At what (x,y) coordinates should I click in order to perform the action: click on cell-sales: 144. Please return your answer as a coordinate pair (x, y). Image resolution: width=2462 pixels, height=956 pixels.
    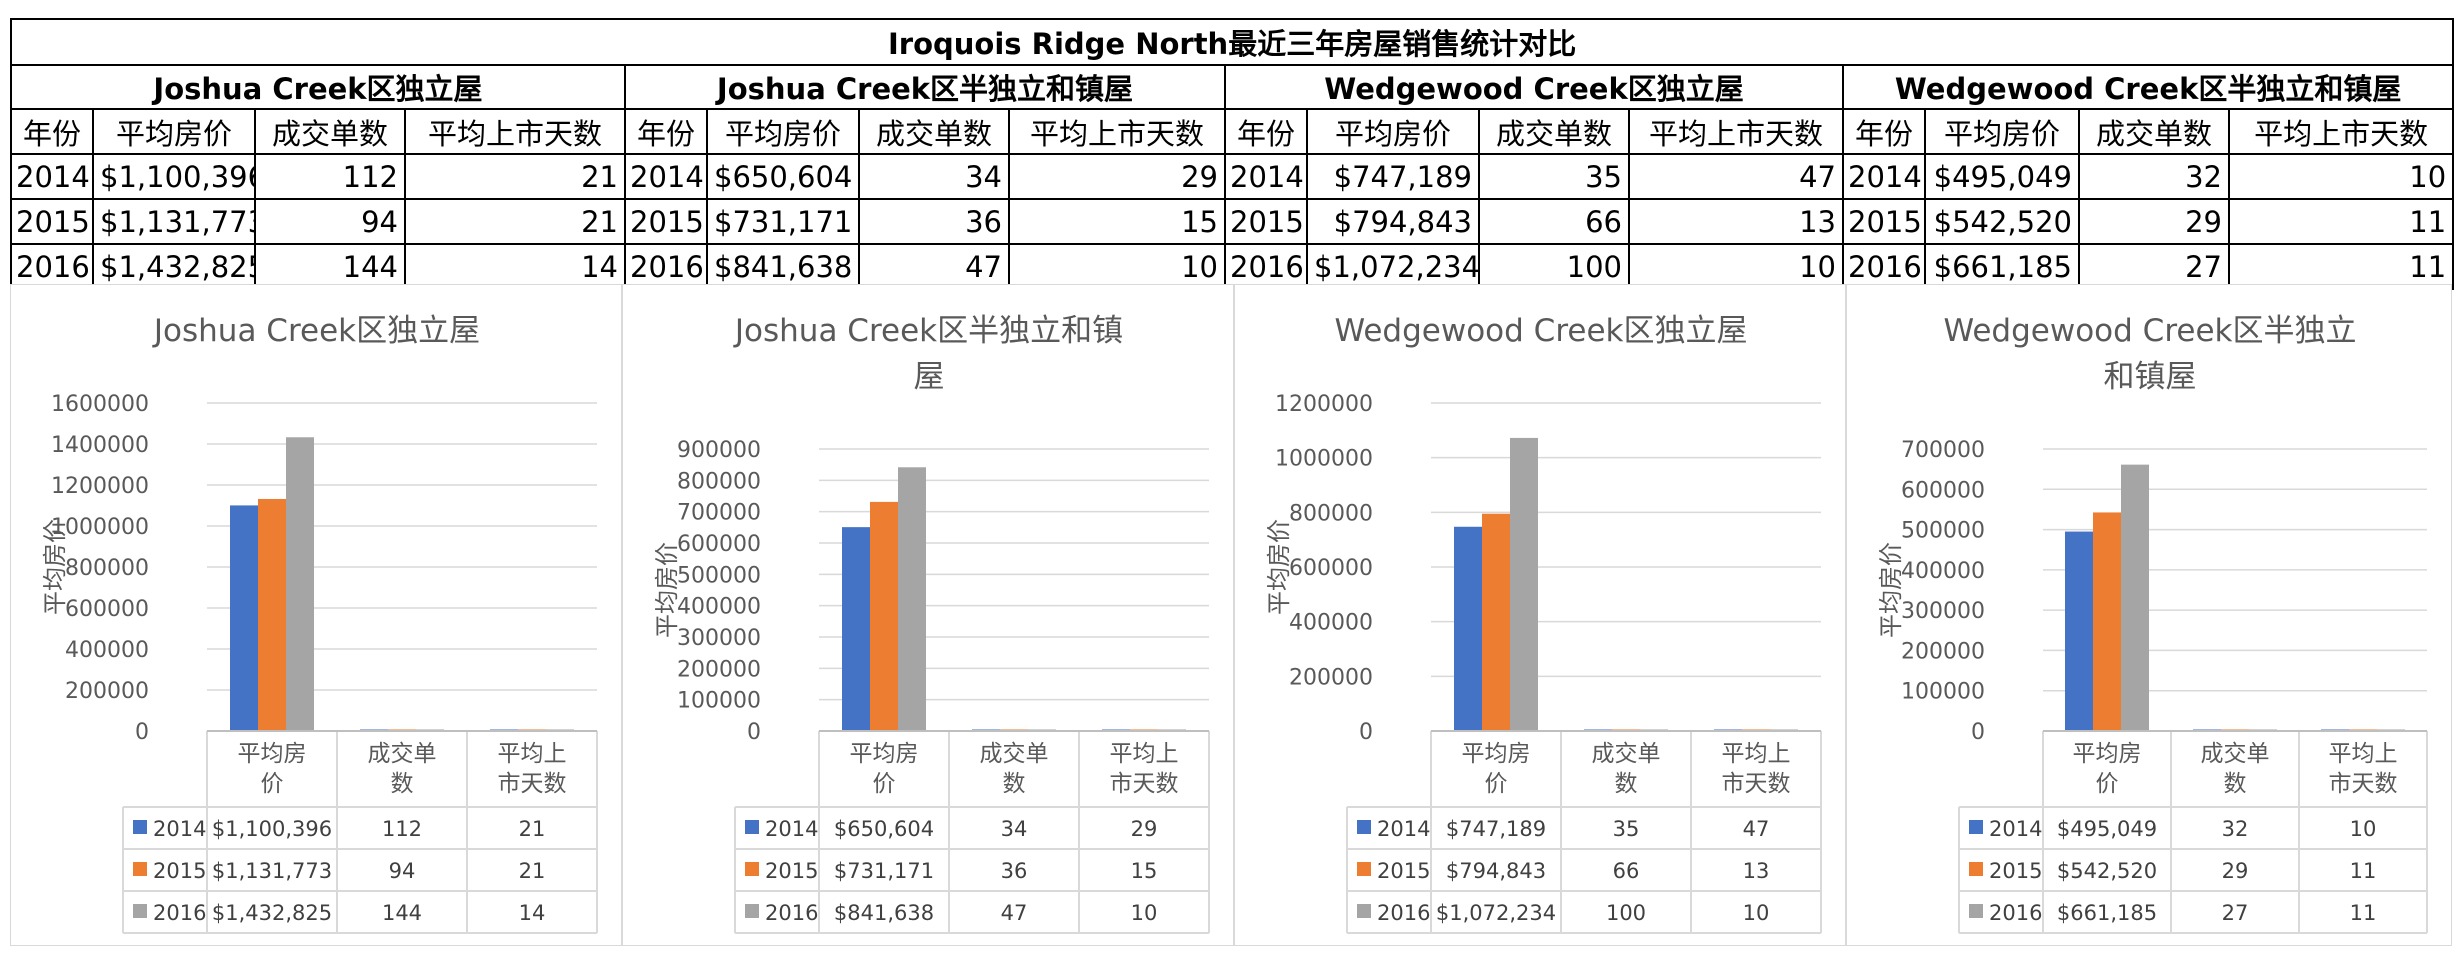
    Looking at the image, I should click on (330, 266).